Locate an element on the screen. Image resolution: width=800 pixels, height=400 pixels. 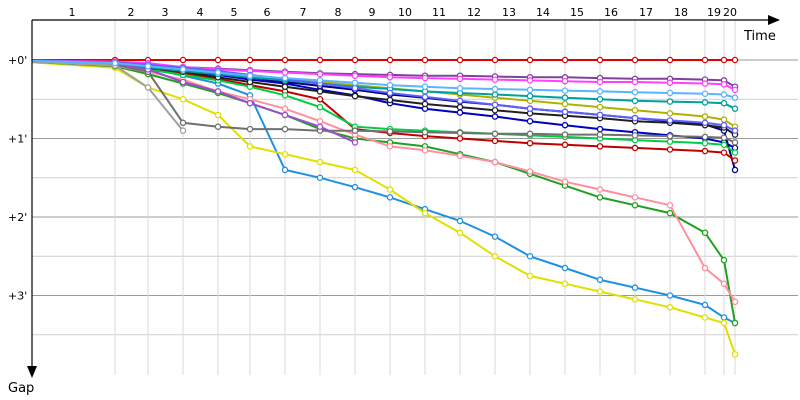
x-axis-arrow is located at coordinates (774, 20).